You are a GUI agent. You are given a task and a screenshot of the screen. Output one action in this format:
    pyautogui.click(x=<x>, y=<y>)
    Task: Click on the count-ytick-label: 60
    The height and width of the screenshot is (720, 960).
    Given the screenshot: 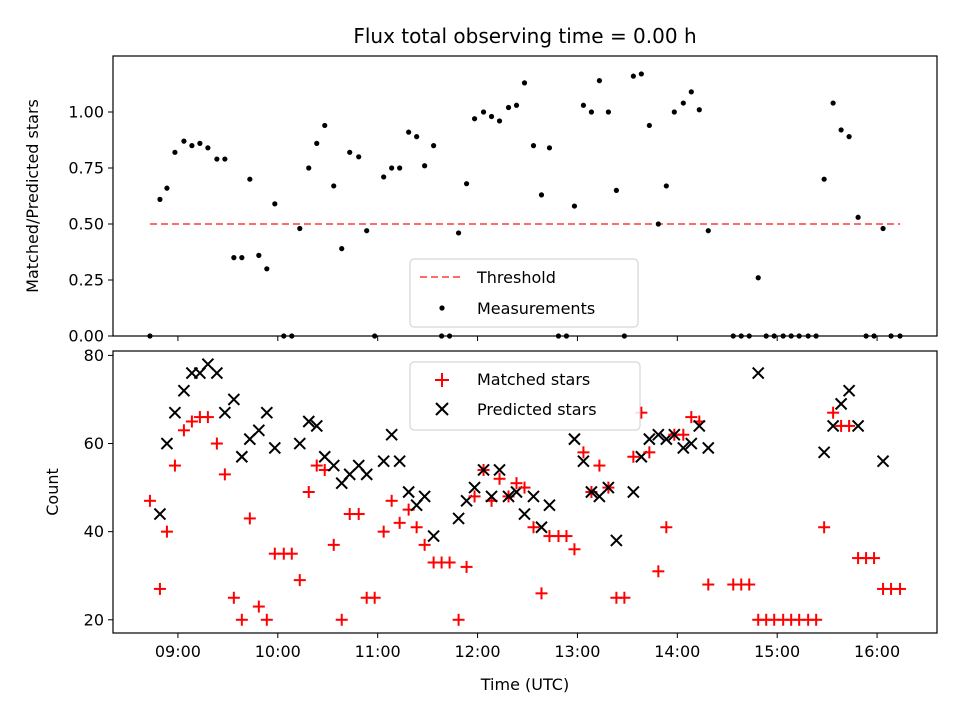 What is the action you would take?
    pyautogui.click(x=94, y=443)
    